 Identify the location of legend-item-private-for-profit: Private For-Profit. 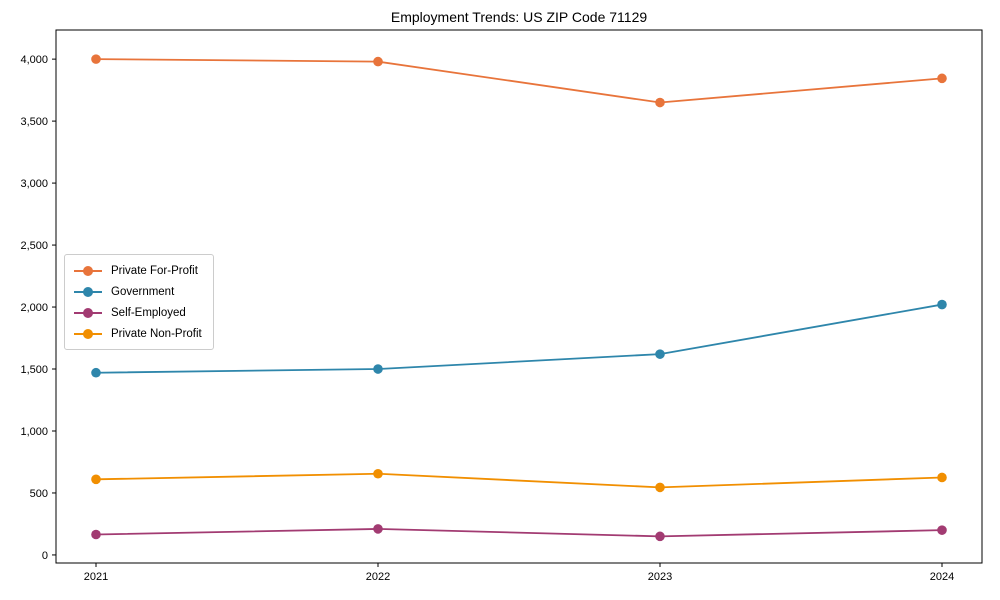
(138, 270).